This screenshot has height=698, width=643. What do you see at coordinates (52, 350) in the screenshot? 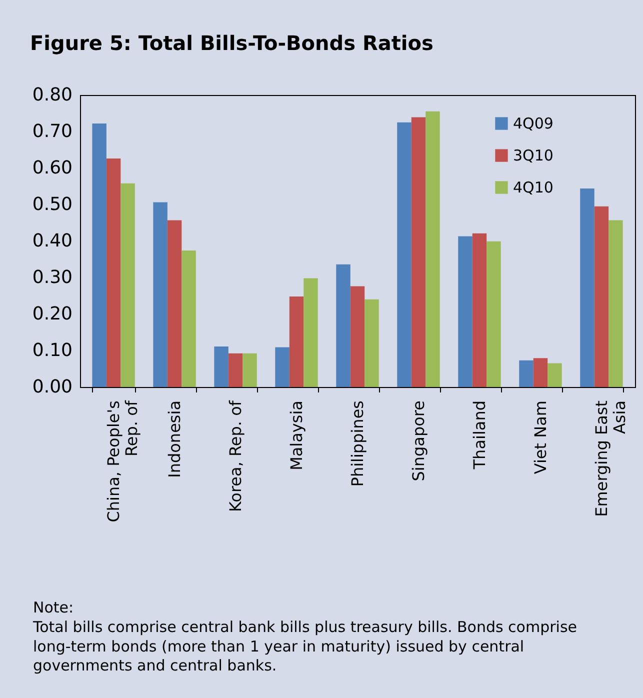
I see `y-tick-label: 0.10` at bounding box center [52, 350].